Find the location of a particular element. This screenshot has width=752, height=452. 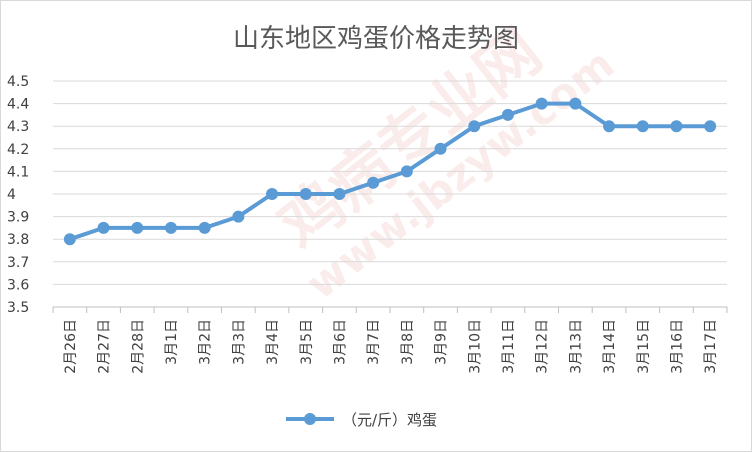

y-tick-label: 4 is located at coordinates (11, 195).